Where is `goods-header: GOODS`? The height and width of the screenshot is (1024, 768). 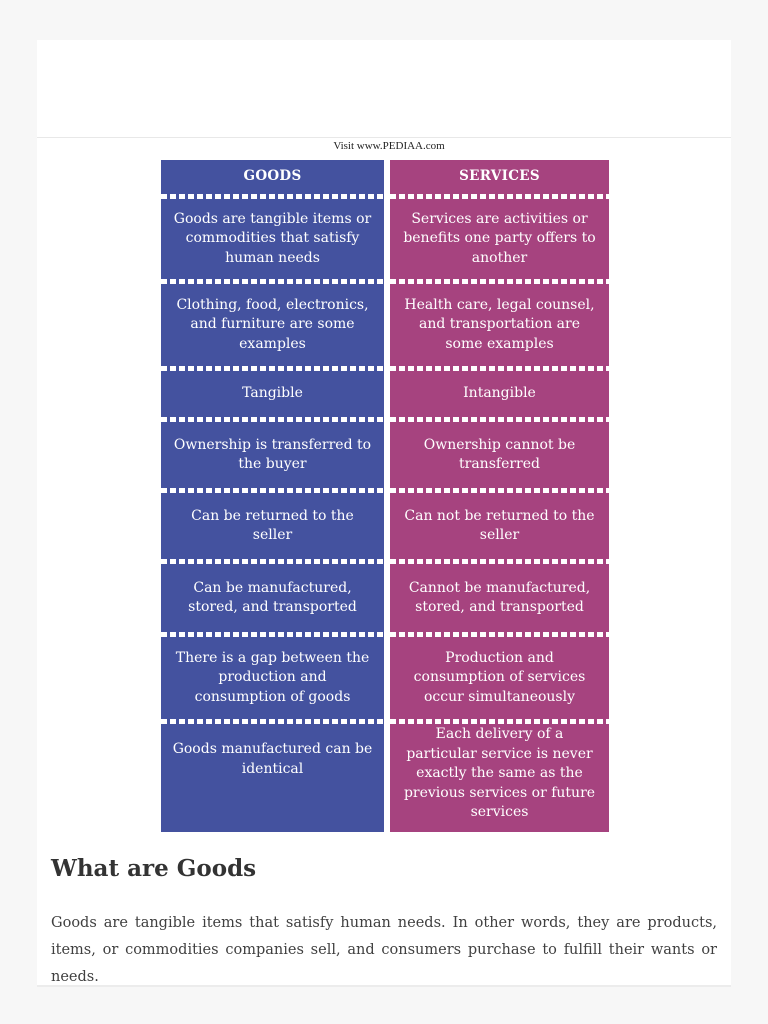 goods-header: GOODS is located at coordinates (272, 176).